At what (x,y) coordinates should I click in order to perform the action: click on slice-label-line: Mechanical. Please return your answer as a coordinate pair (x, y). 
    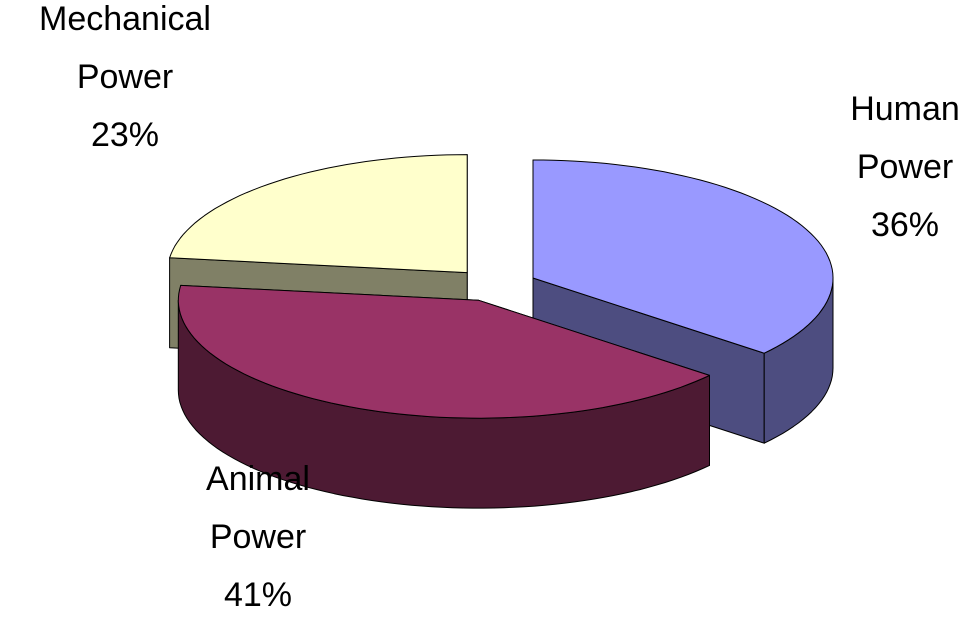
    Looking at the image, I should click on (125, 19).